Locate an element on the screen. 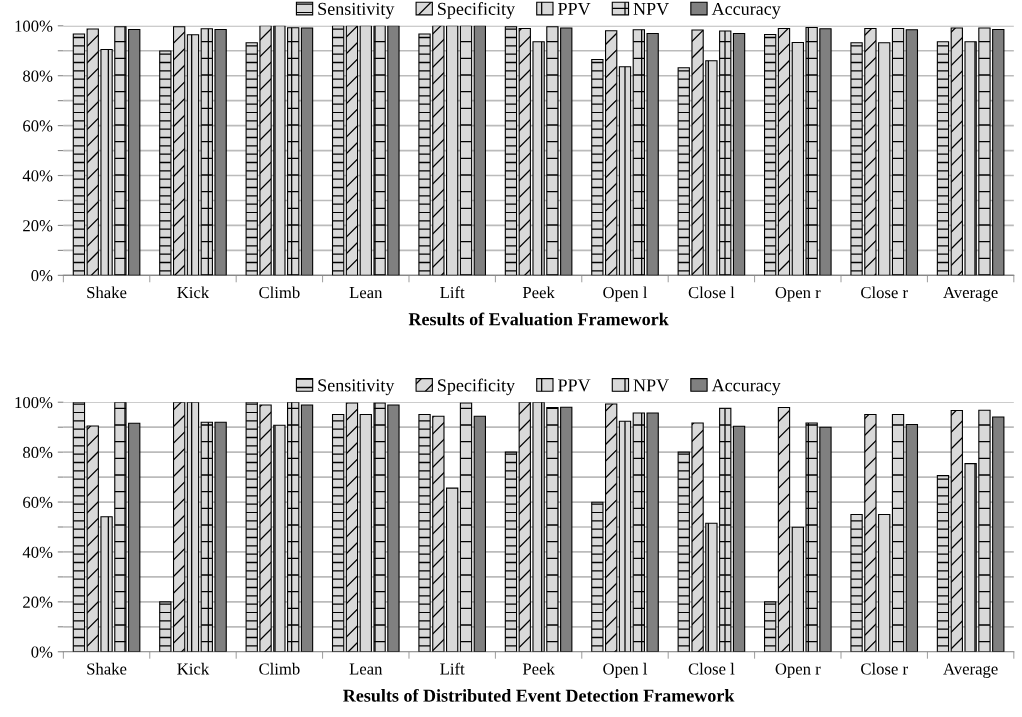  text: Results of Distributed Event Detection Framework is located at coordinates (539, 695).